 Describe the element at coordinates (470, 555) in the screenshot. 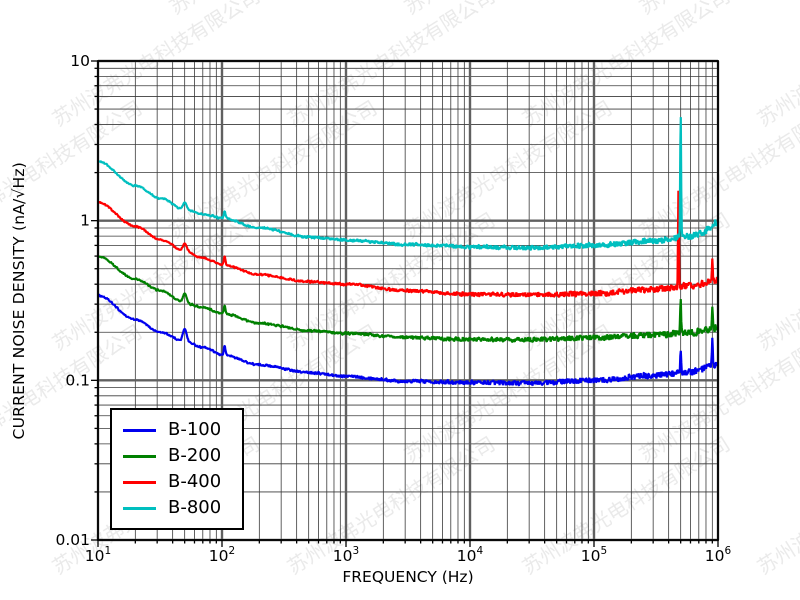

I see `x-tick-label: 10⁴` at that location.